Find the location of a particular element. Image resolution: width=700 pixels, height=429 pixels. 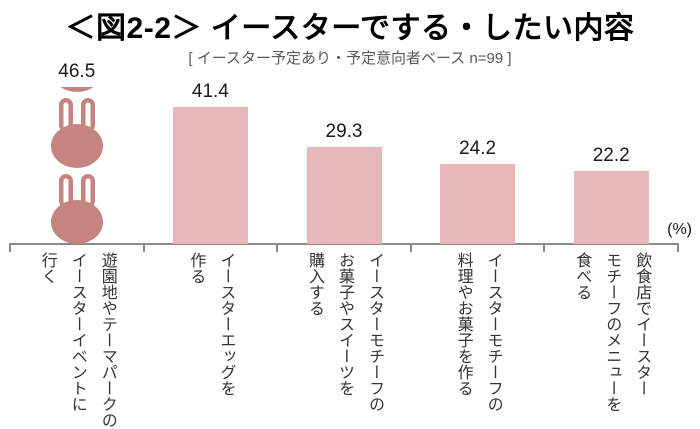

rabbit-pictogram-icon is located at coordinates (76, 133).